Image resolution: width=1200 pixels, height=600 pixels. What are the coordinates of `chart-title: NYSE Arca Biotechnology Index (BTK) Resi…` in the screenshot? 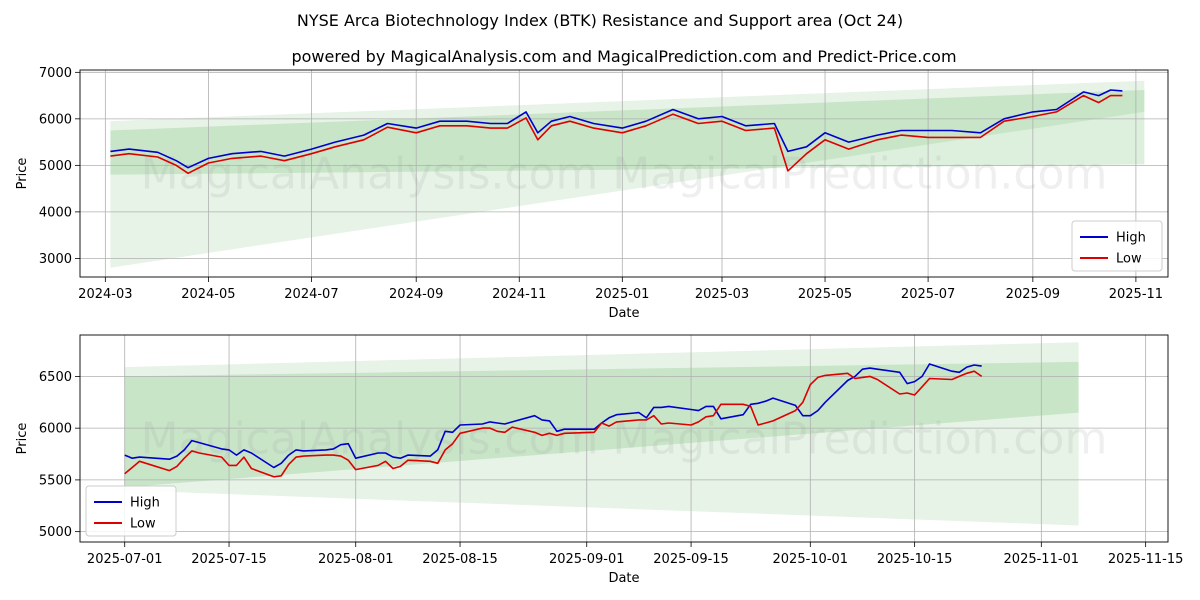 It's located at (600, 20).